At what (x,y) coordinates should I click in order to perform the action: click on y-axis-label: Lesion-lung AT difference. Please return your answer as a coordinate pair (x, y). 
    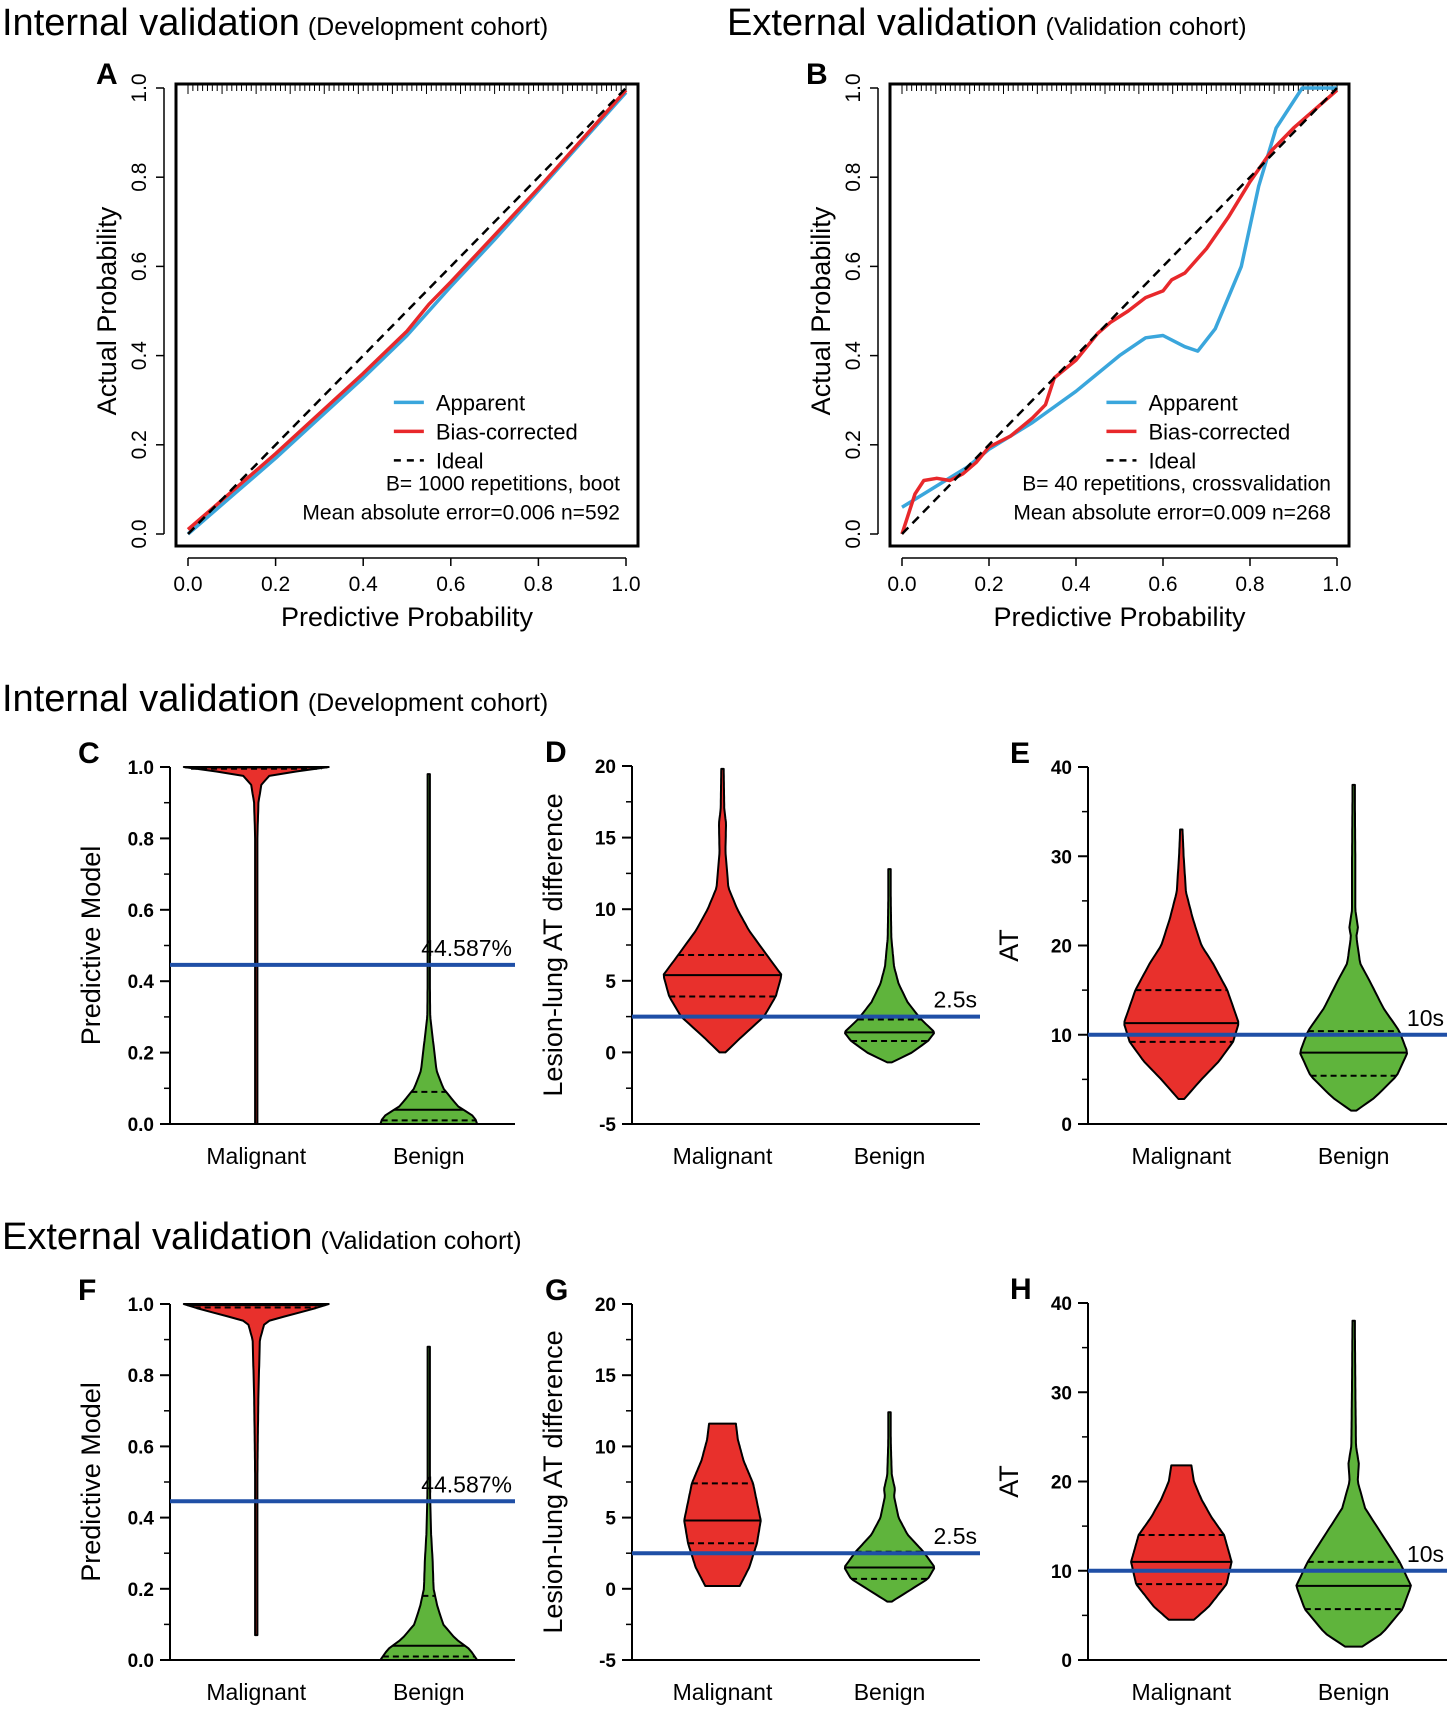
    Looking at the image, I should click on (553, 1481).